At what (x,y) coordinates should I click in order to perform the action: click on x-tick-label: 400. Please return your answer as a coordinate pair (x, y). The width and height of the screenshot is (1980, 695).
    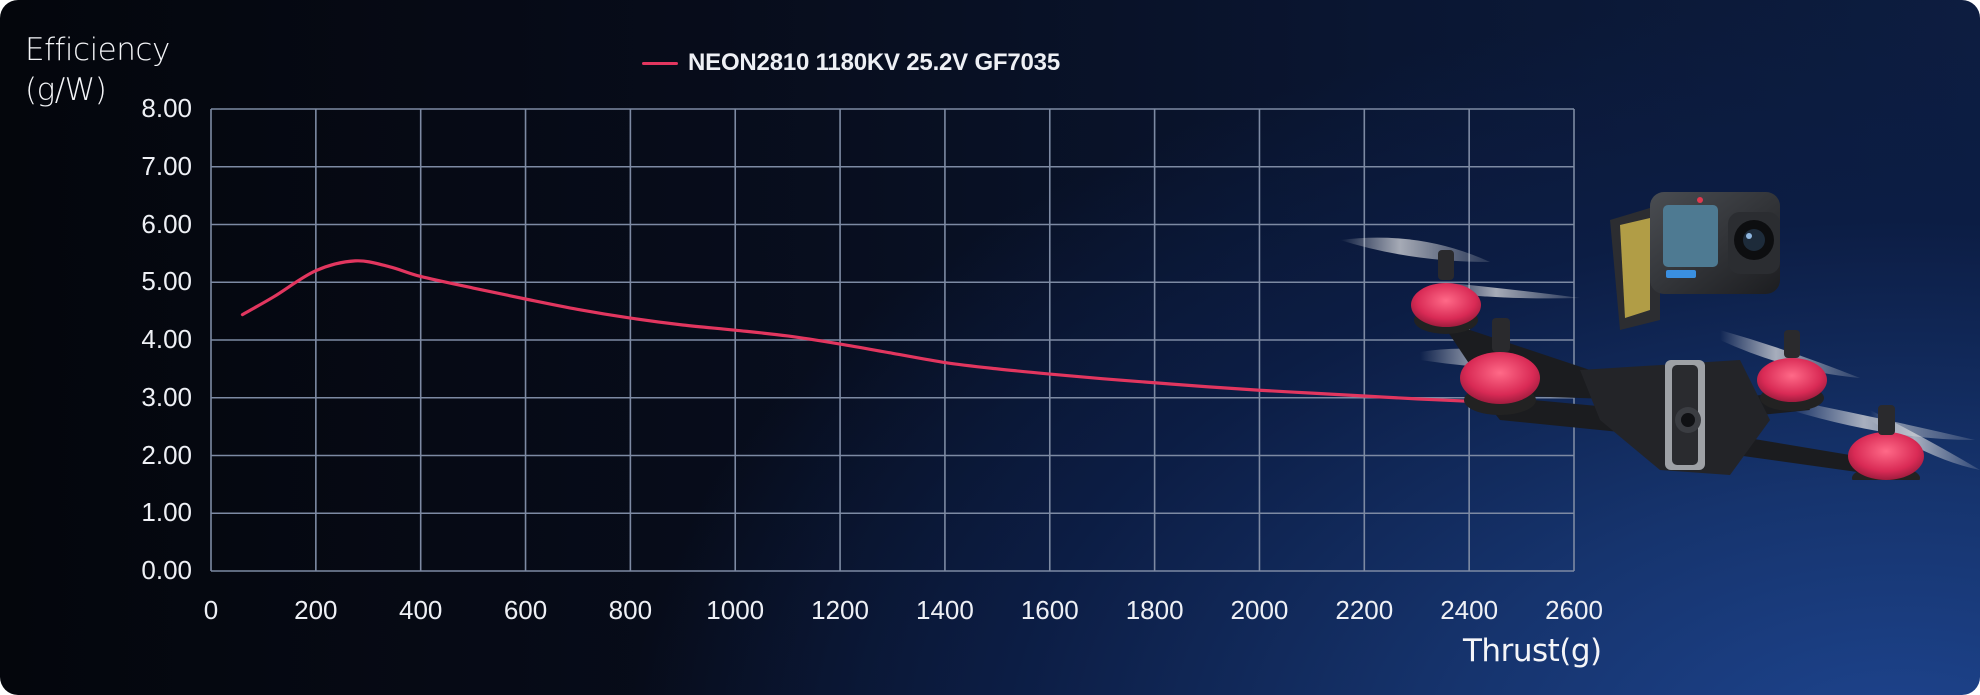
    Looking at the image, I should click on (420, 610).